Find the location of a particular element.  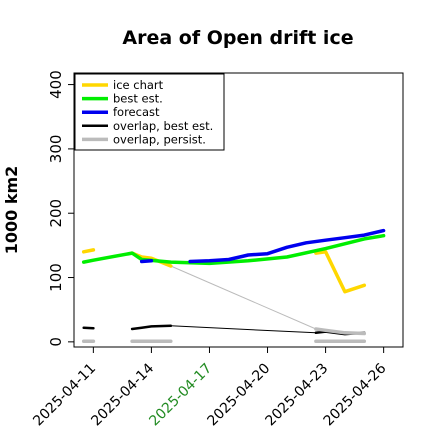

legend-label: best est. is located at coordinates (138, 99).